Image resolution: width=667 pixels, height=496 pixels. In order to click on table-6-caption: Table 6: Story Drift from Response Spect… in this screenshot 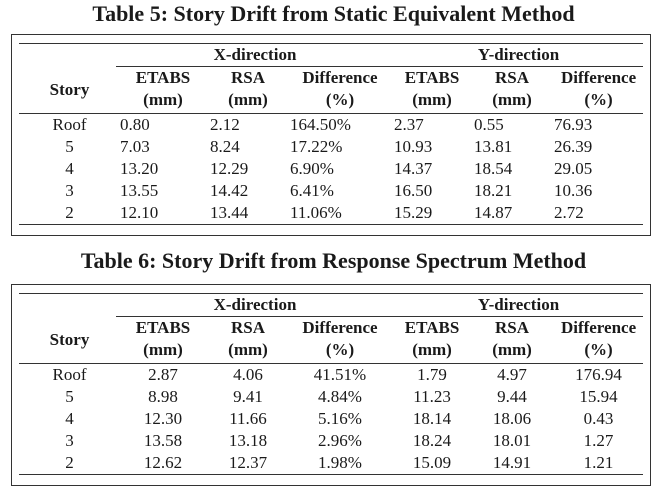, I will do `click(333, 260)`.